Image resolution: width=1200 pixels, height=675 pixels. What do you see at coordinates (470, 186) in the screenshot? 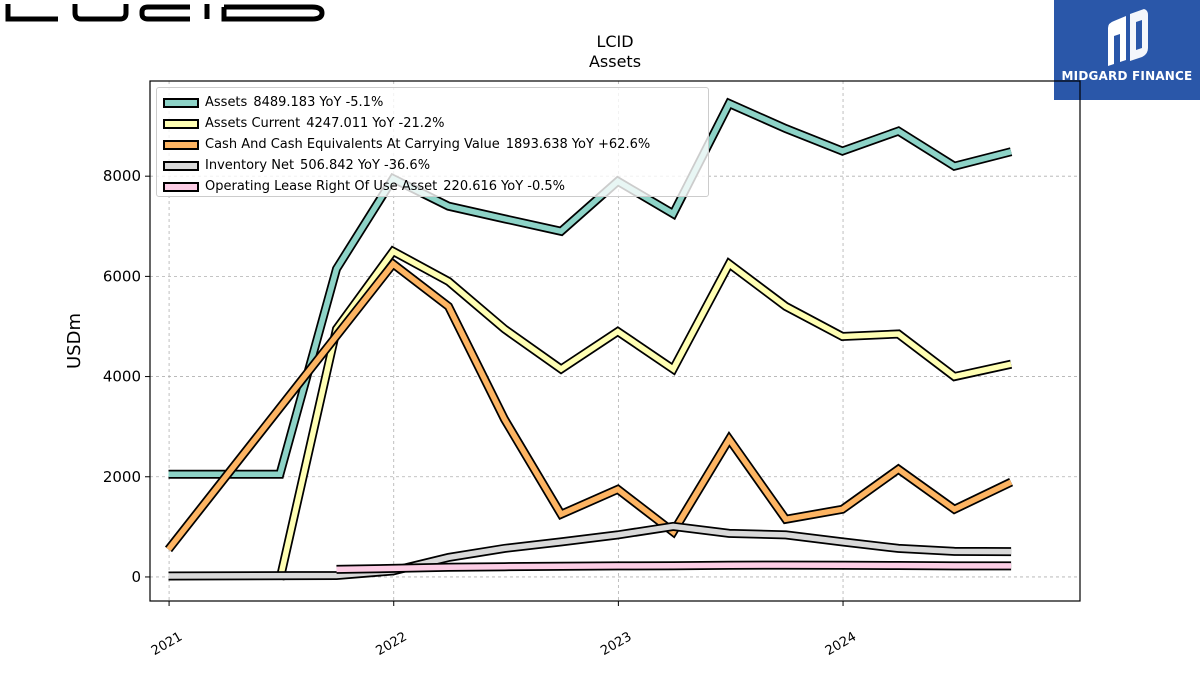
I see `legend-series-value: 220.616` at bounding box center [470, 186].